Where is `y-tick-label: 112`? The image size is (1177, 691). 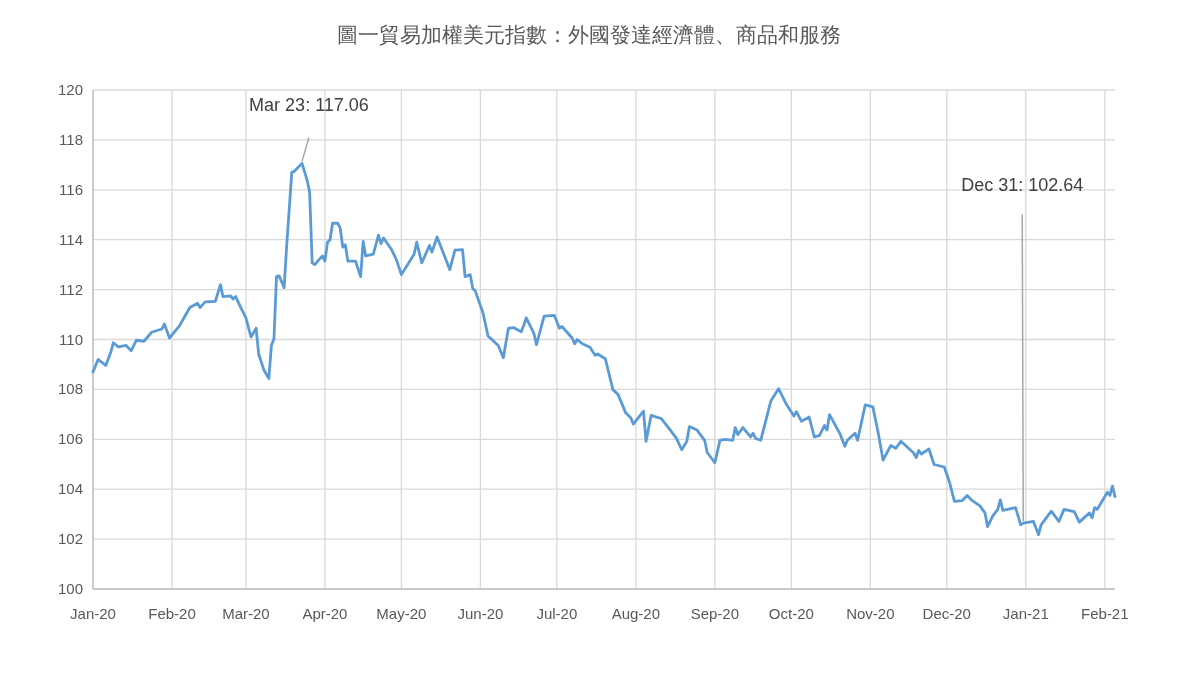 y-tick-label: 112 is located at coordinates (71, 289).